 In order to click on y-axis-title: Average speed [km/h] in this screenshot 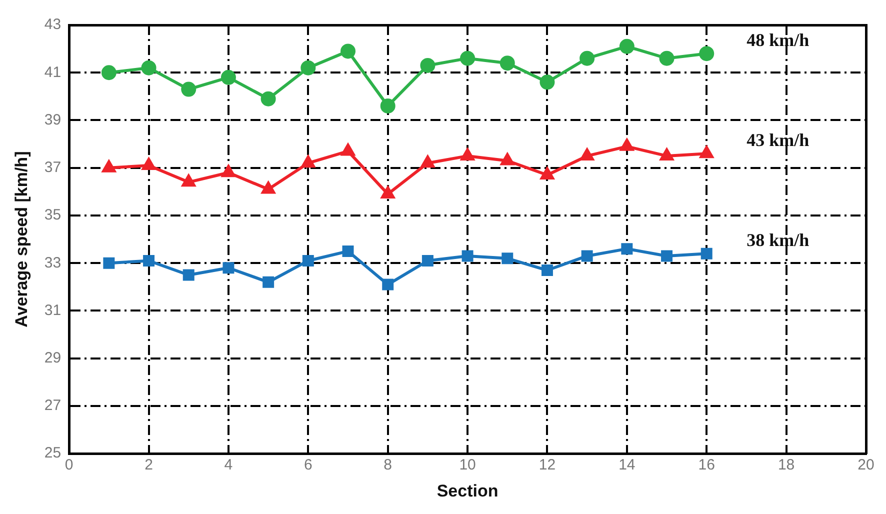, I will do `click(21, 239)`.